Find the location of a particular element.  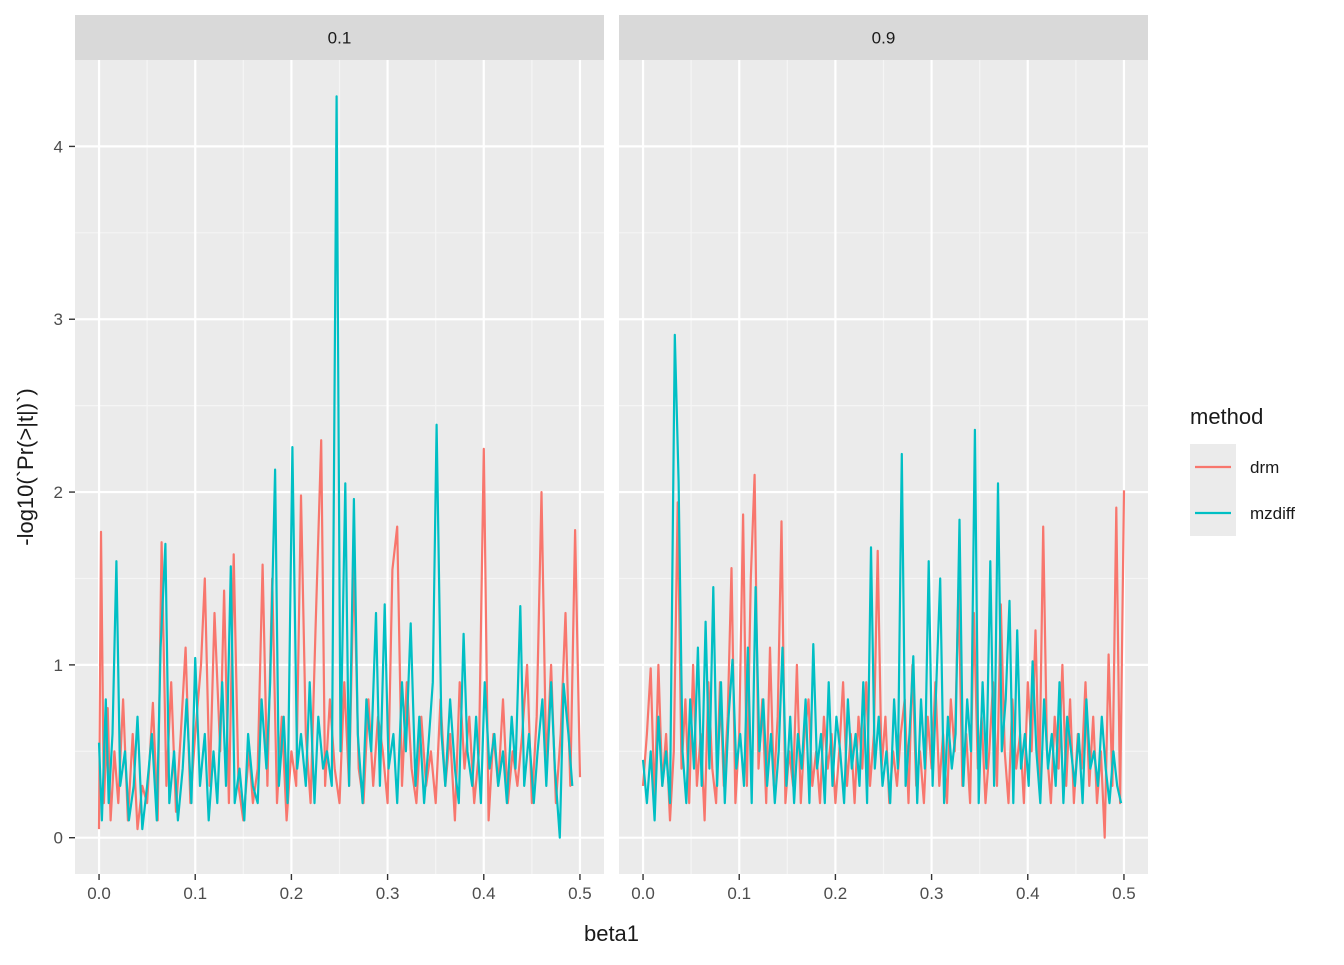

y-axis-title: -log10(`Pr(>|t|)`) is located at coordinates (25, 467).